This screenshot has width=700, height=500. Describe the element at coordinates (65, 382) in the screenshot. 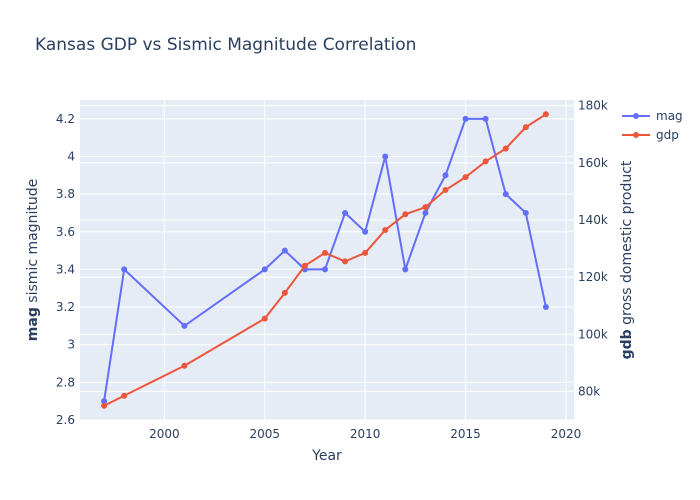

I see `y-left-tick-label: 2.8` at that location.